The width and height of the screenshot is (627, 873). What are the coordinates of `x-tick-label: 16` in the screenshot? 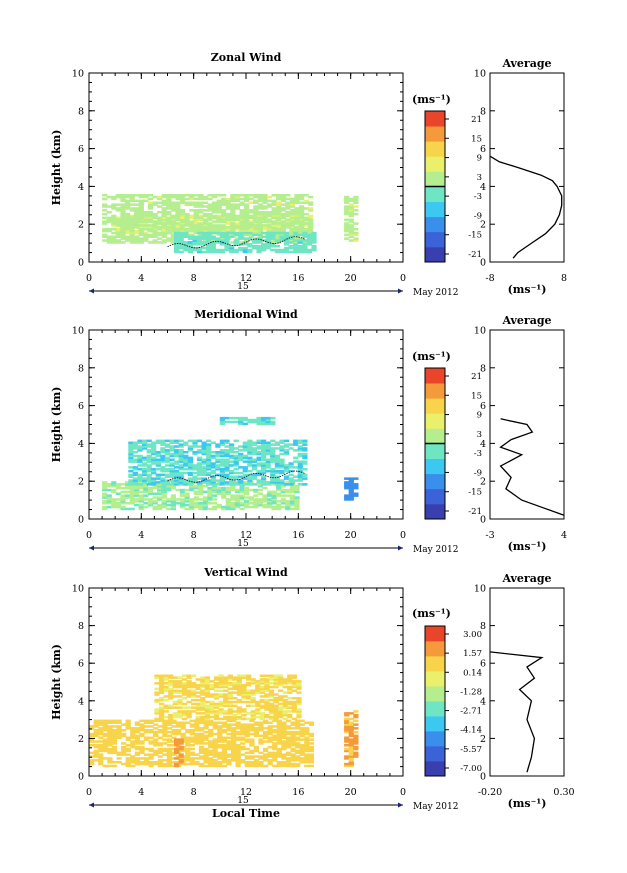 It's located at (298, 535).